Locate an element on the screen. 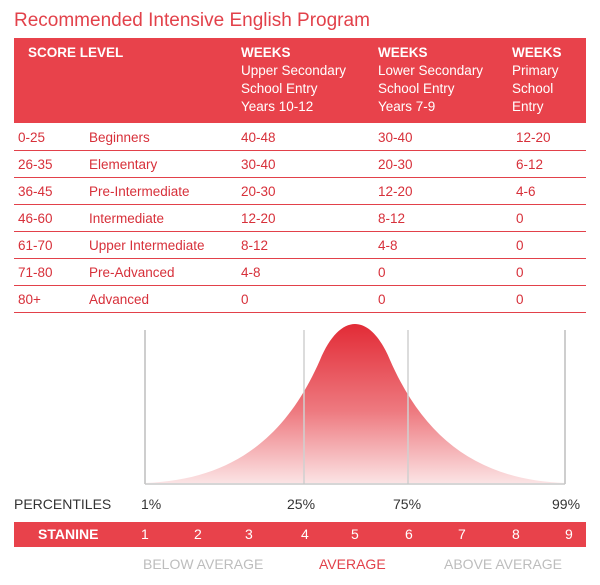 The width and height of the screenshot is (600, 585). level-name: Elementary is located at coordinates (123, 164).